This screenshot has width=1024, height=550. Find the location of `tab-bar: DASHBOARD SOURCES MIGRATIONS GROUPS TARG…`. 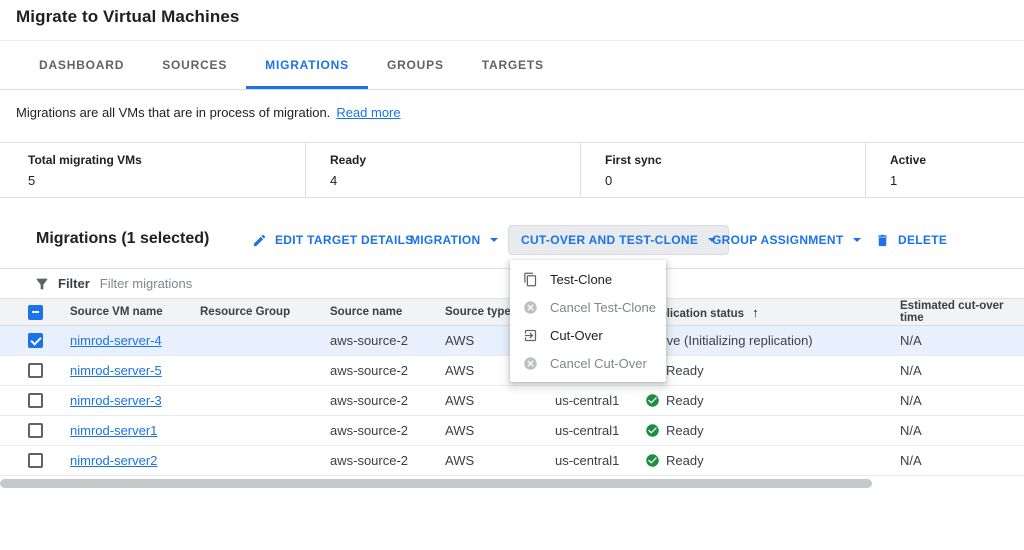

tab-bar: DASHBOARD SOURCES MIGRATIONS GROUPS TARG… is located at coordinates (512, 65).